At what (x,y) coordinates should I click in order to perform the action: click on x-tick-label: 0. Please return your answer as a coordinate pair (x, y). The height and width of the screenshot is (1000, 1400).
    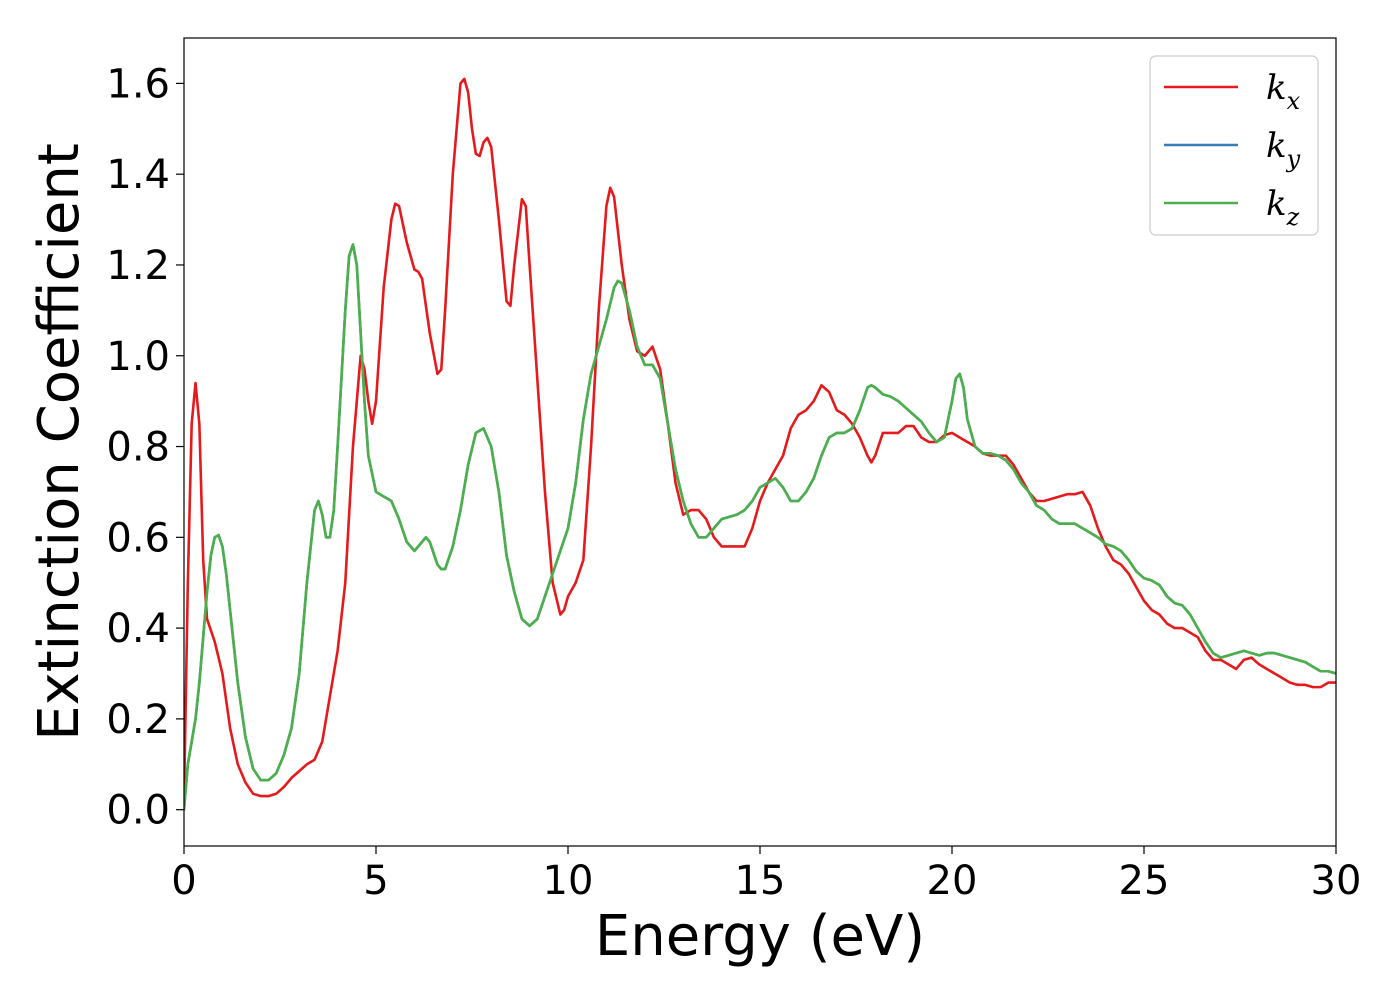
    Looking at the image, I should click on (183, 881).